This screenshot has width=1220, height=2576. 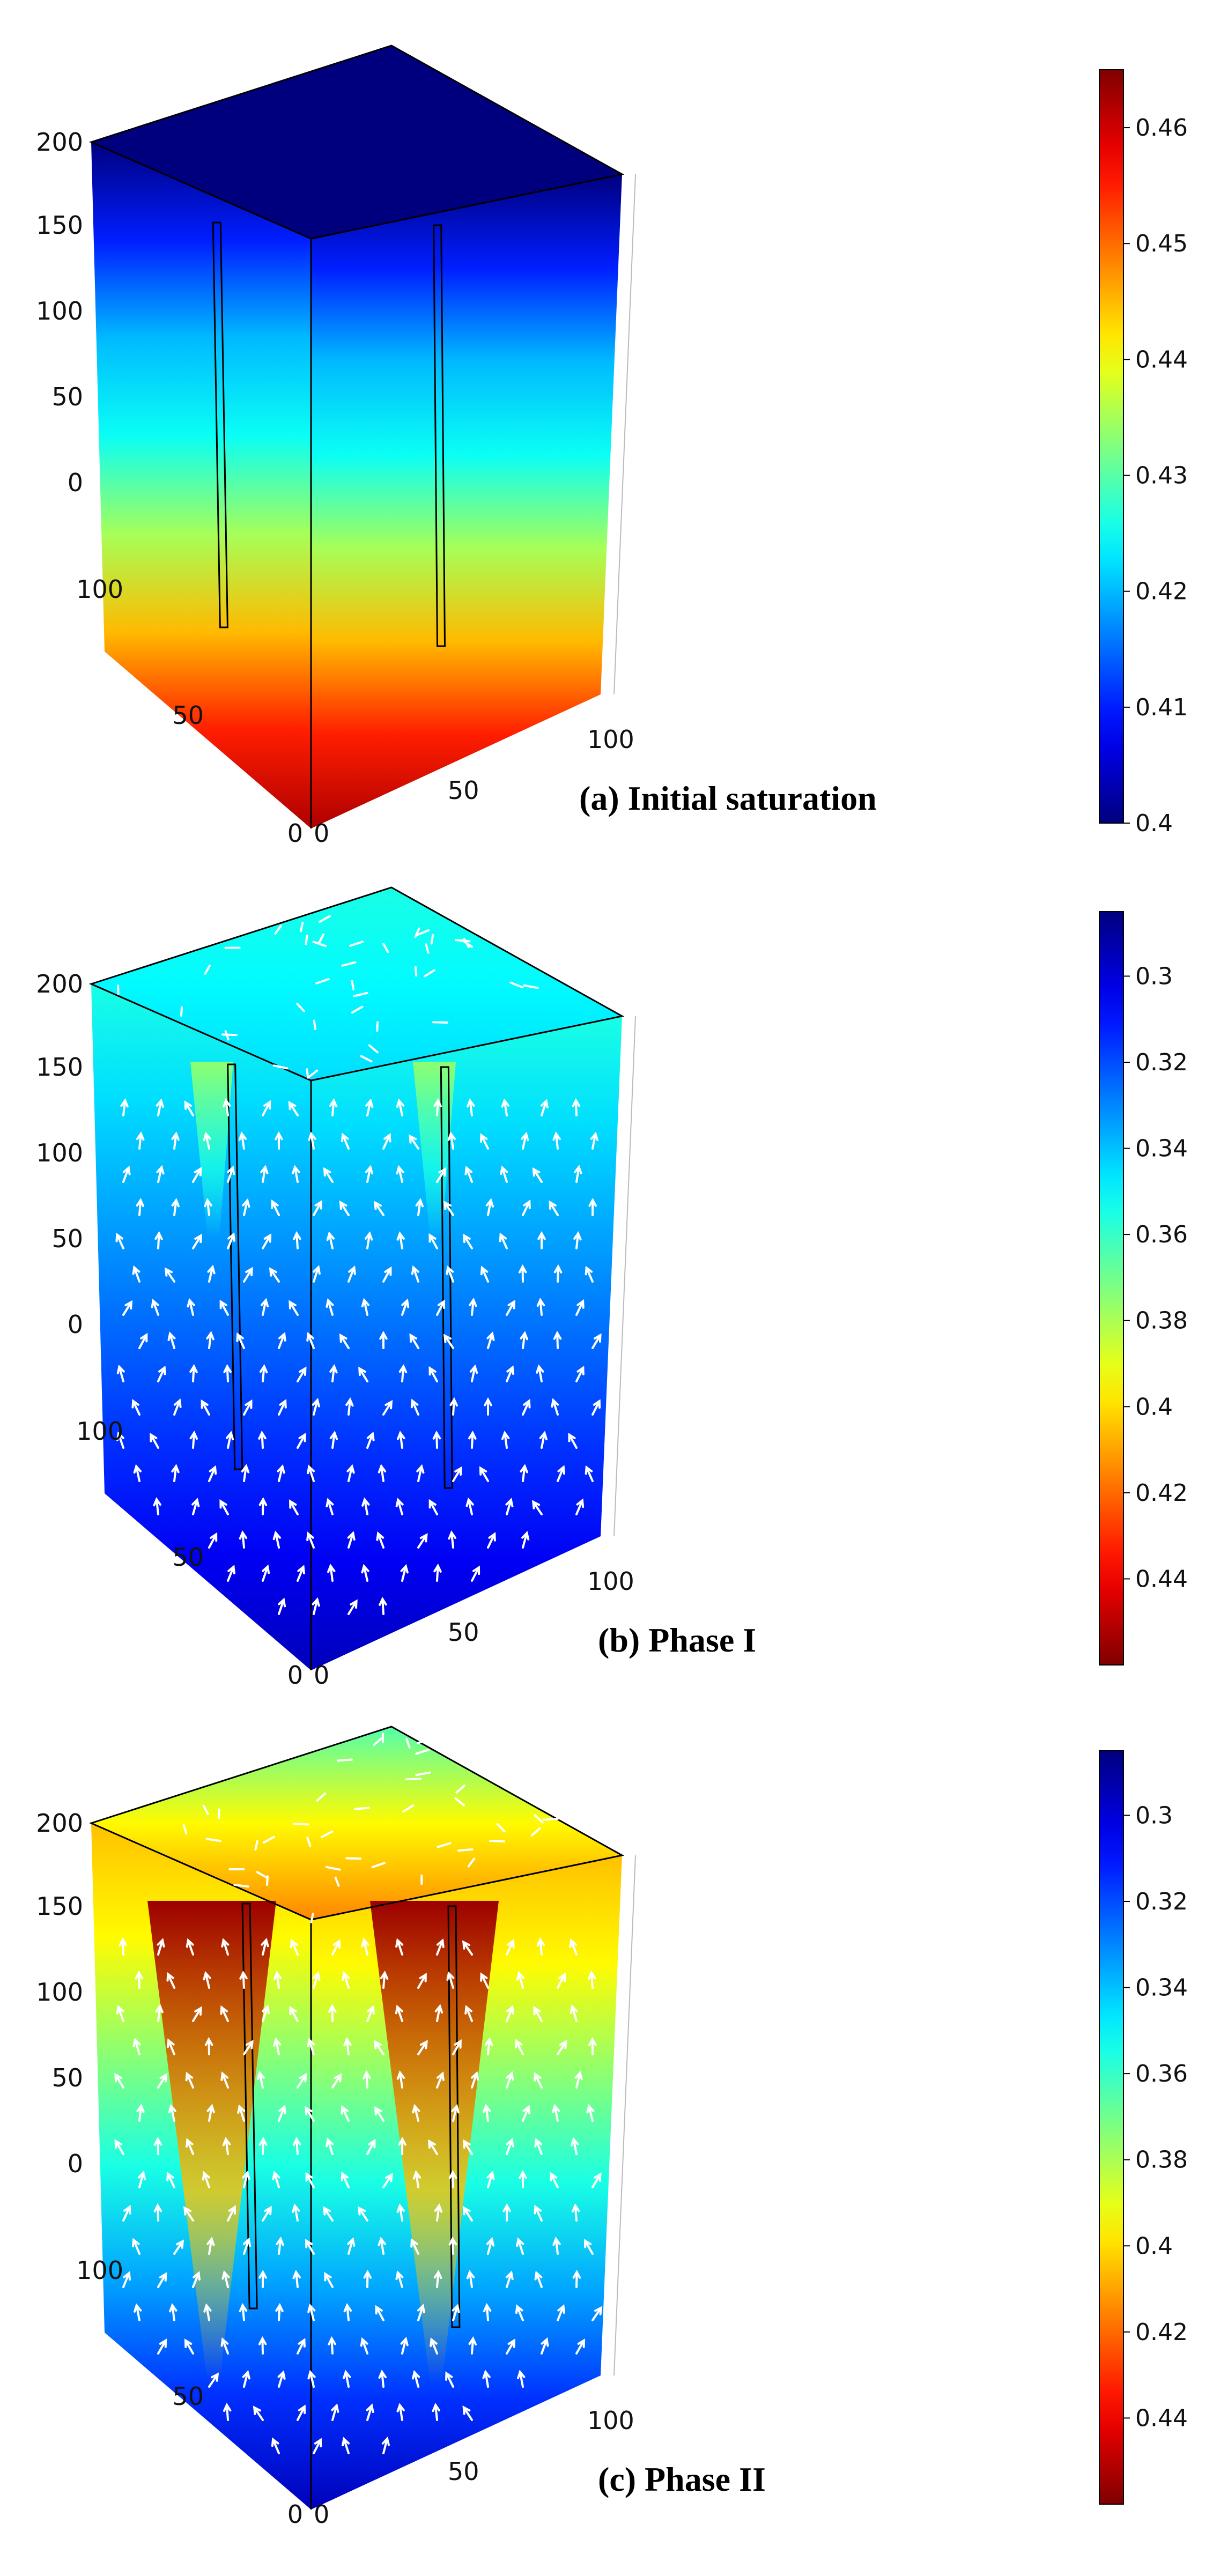 What do you see at coordinates (321, 833) in the screenshot?
I see `x-tick-label: 0` at bounding box center [321, 833].